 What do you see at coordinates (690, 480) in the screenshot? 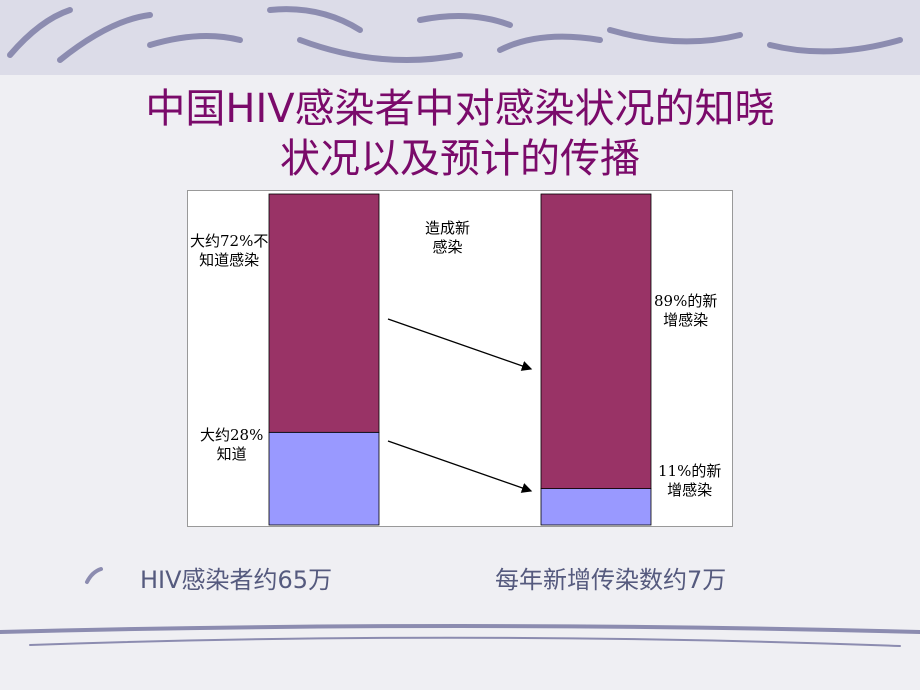
I see `annotation: 11%的新 增感染` at bounding box center [690, 480].